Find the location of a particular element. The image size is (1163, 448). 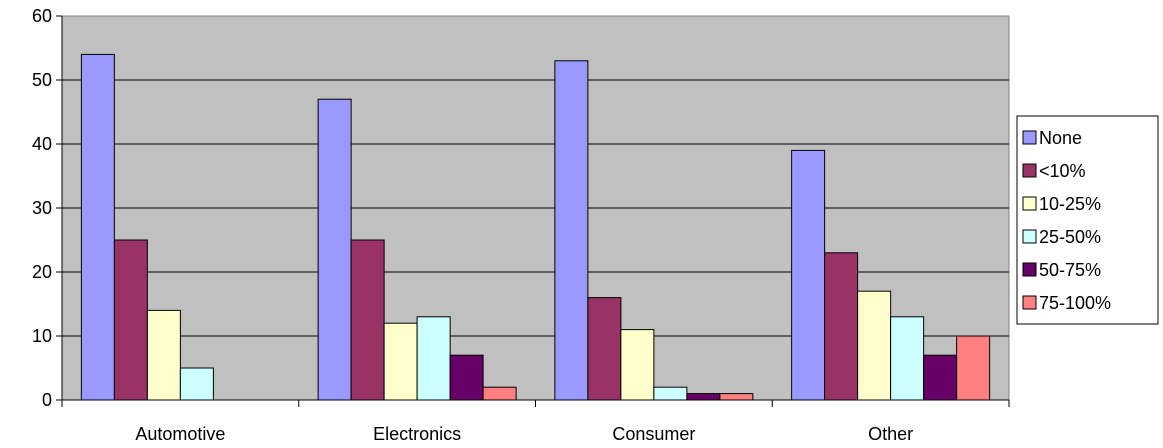

bar-other-lt10pct is located at coordinates (841, 326).